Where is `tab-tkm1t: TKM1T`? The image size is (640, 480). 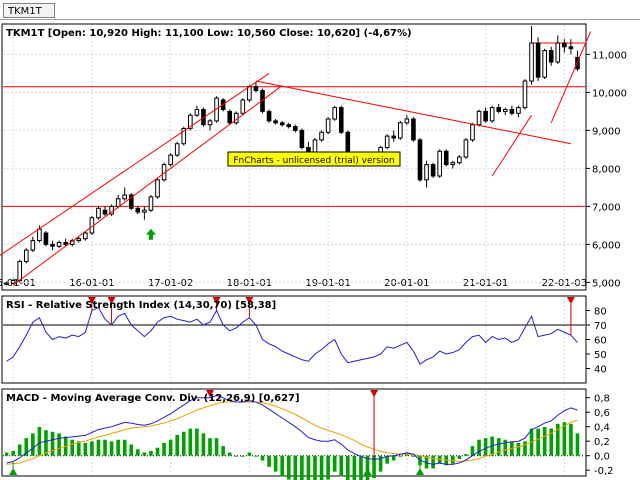
tab-tkm1t: TKM1T is located at coordinates (29, 10).